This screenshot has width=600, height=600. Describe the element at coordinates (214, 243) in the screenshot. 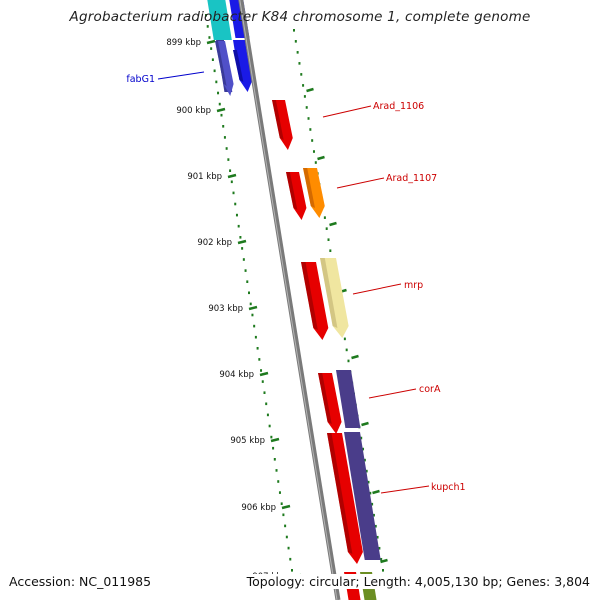

I see `tick-label: 902 kbp` at that location.